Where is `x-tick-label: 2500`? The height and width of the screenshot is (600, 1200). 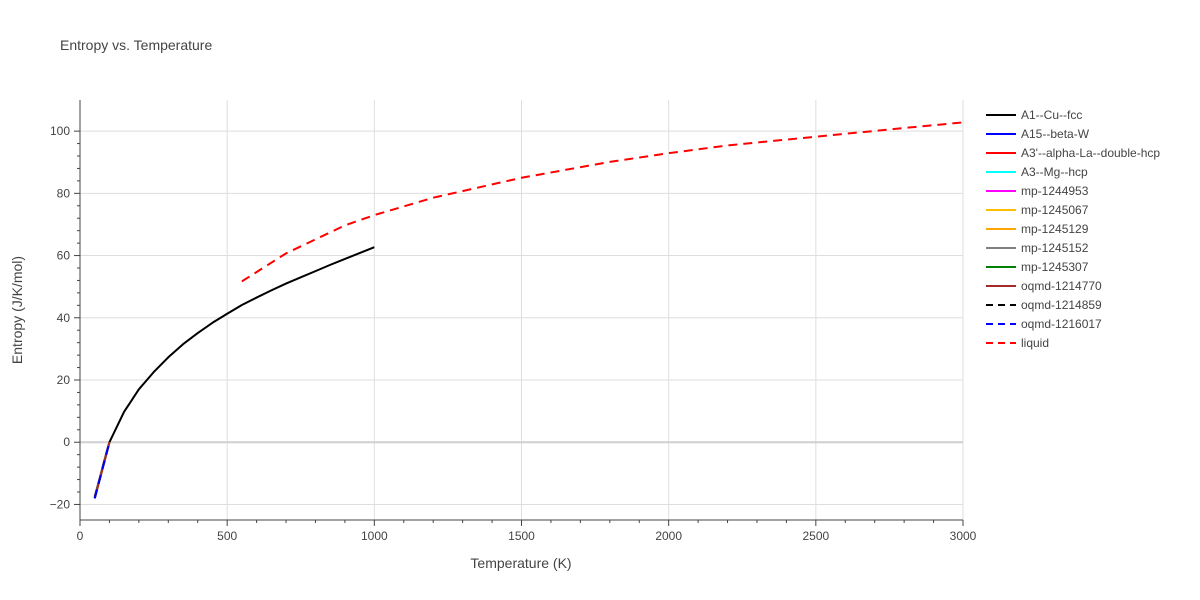 x-tick-label: 2500 is located at coordinates (815, 536).